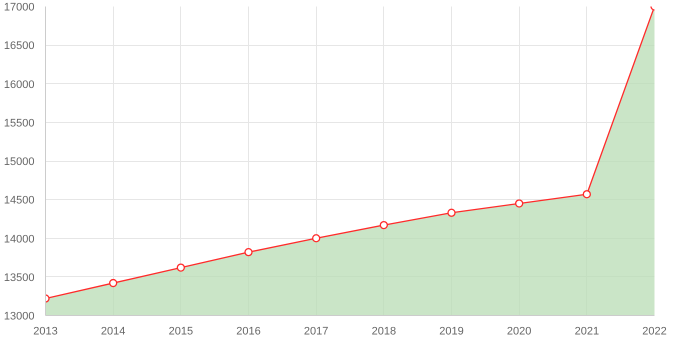 The image size is (674, 337). I want to click on x-tick-label: 2020, so click(519, 331).